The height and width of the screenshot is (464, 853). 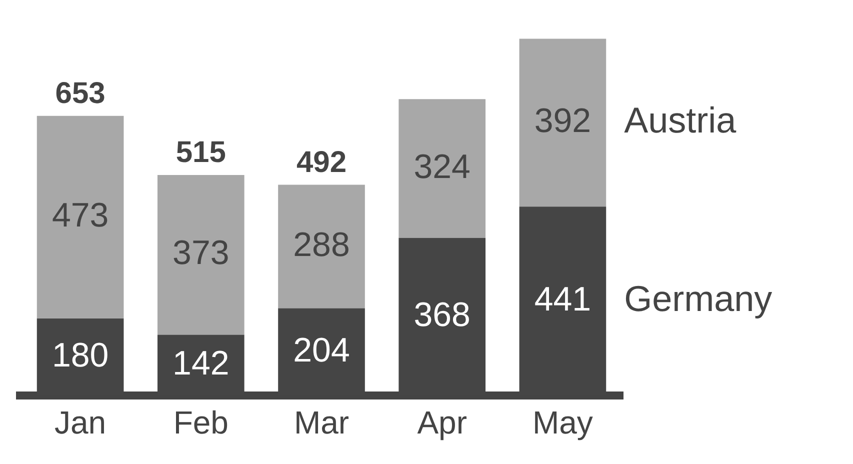 What do you see at coordinates (201, 363) in the screenshot?
I see `data-label: 142` at bounding box center [201, 363].